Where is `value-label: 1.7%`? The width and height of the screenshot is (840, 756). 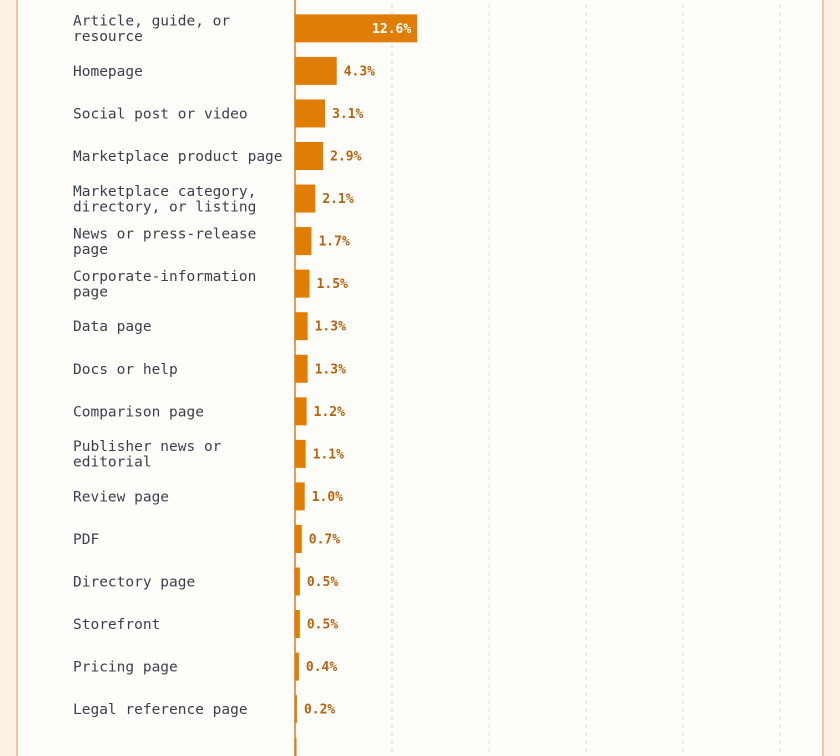
value-label: 1.7% is located at coordinates (333, 242).